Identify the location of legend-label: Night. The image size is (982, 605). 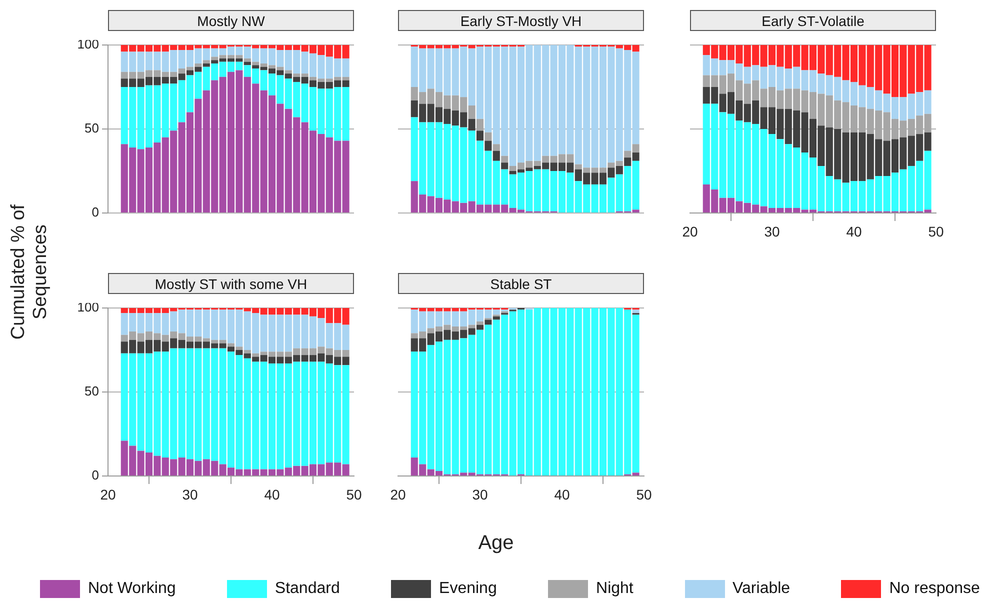
(615, 589).